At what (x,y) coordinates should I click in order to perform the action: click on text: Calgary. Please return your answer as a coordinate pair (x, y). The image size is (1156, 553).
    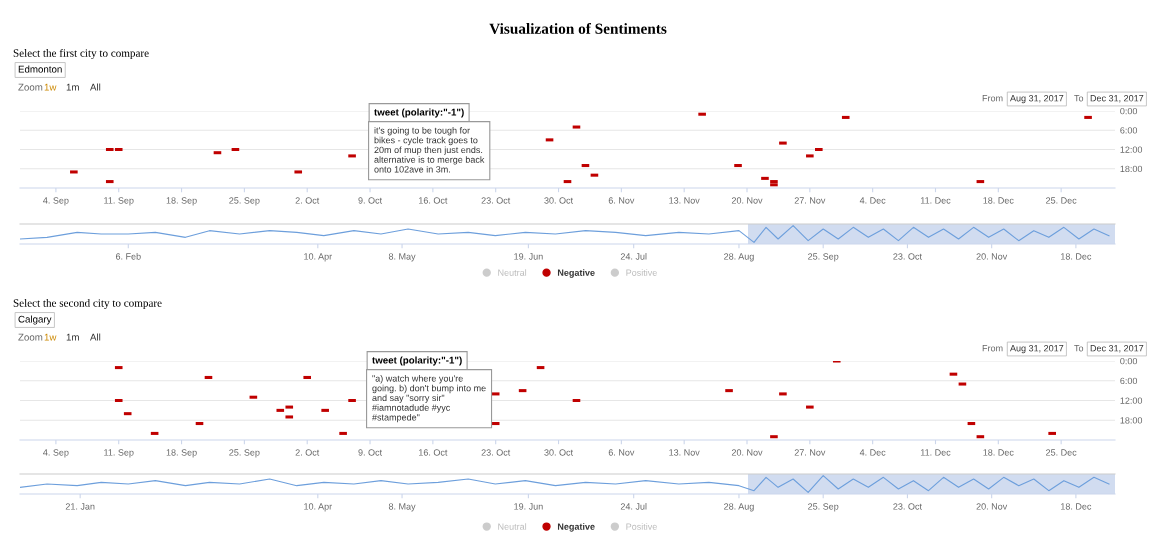
    Looking at the image, I should click on (35, 320).